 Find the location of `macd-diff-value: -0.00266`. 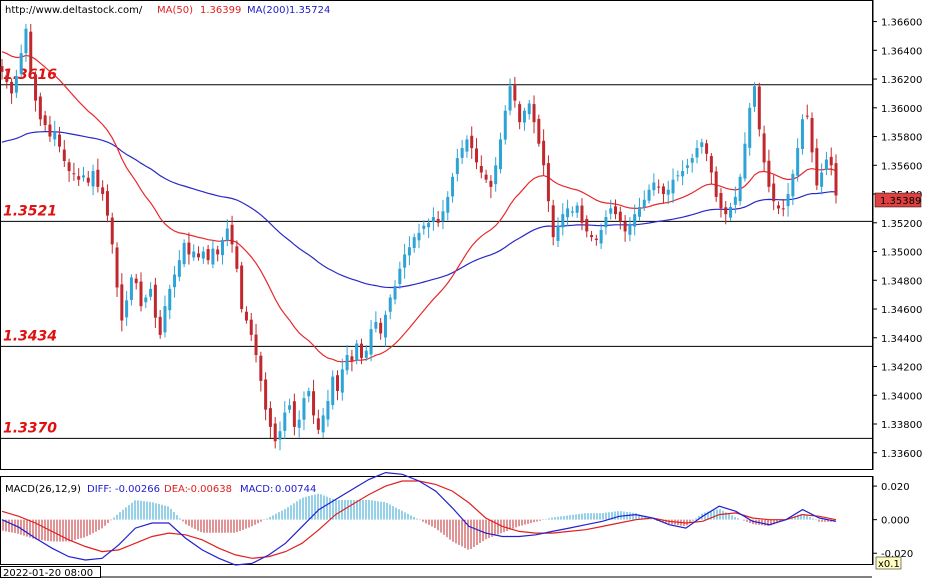

macd-diff-value: -0.00266 is located at coordinates (137, 489).